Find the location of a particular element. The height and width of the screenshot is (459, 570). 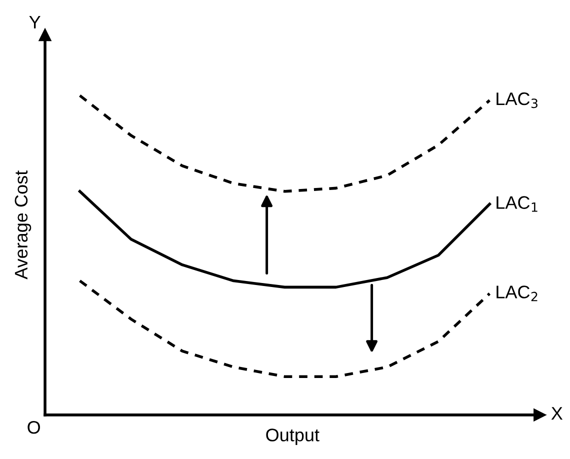

y-axis-title: Average Cost is located at coordinates (23, 225).